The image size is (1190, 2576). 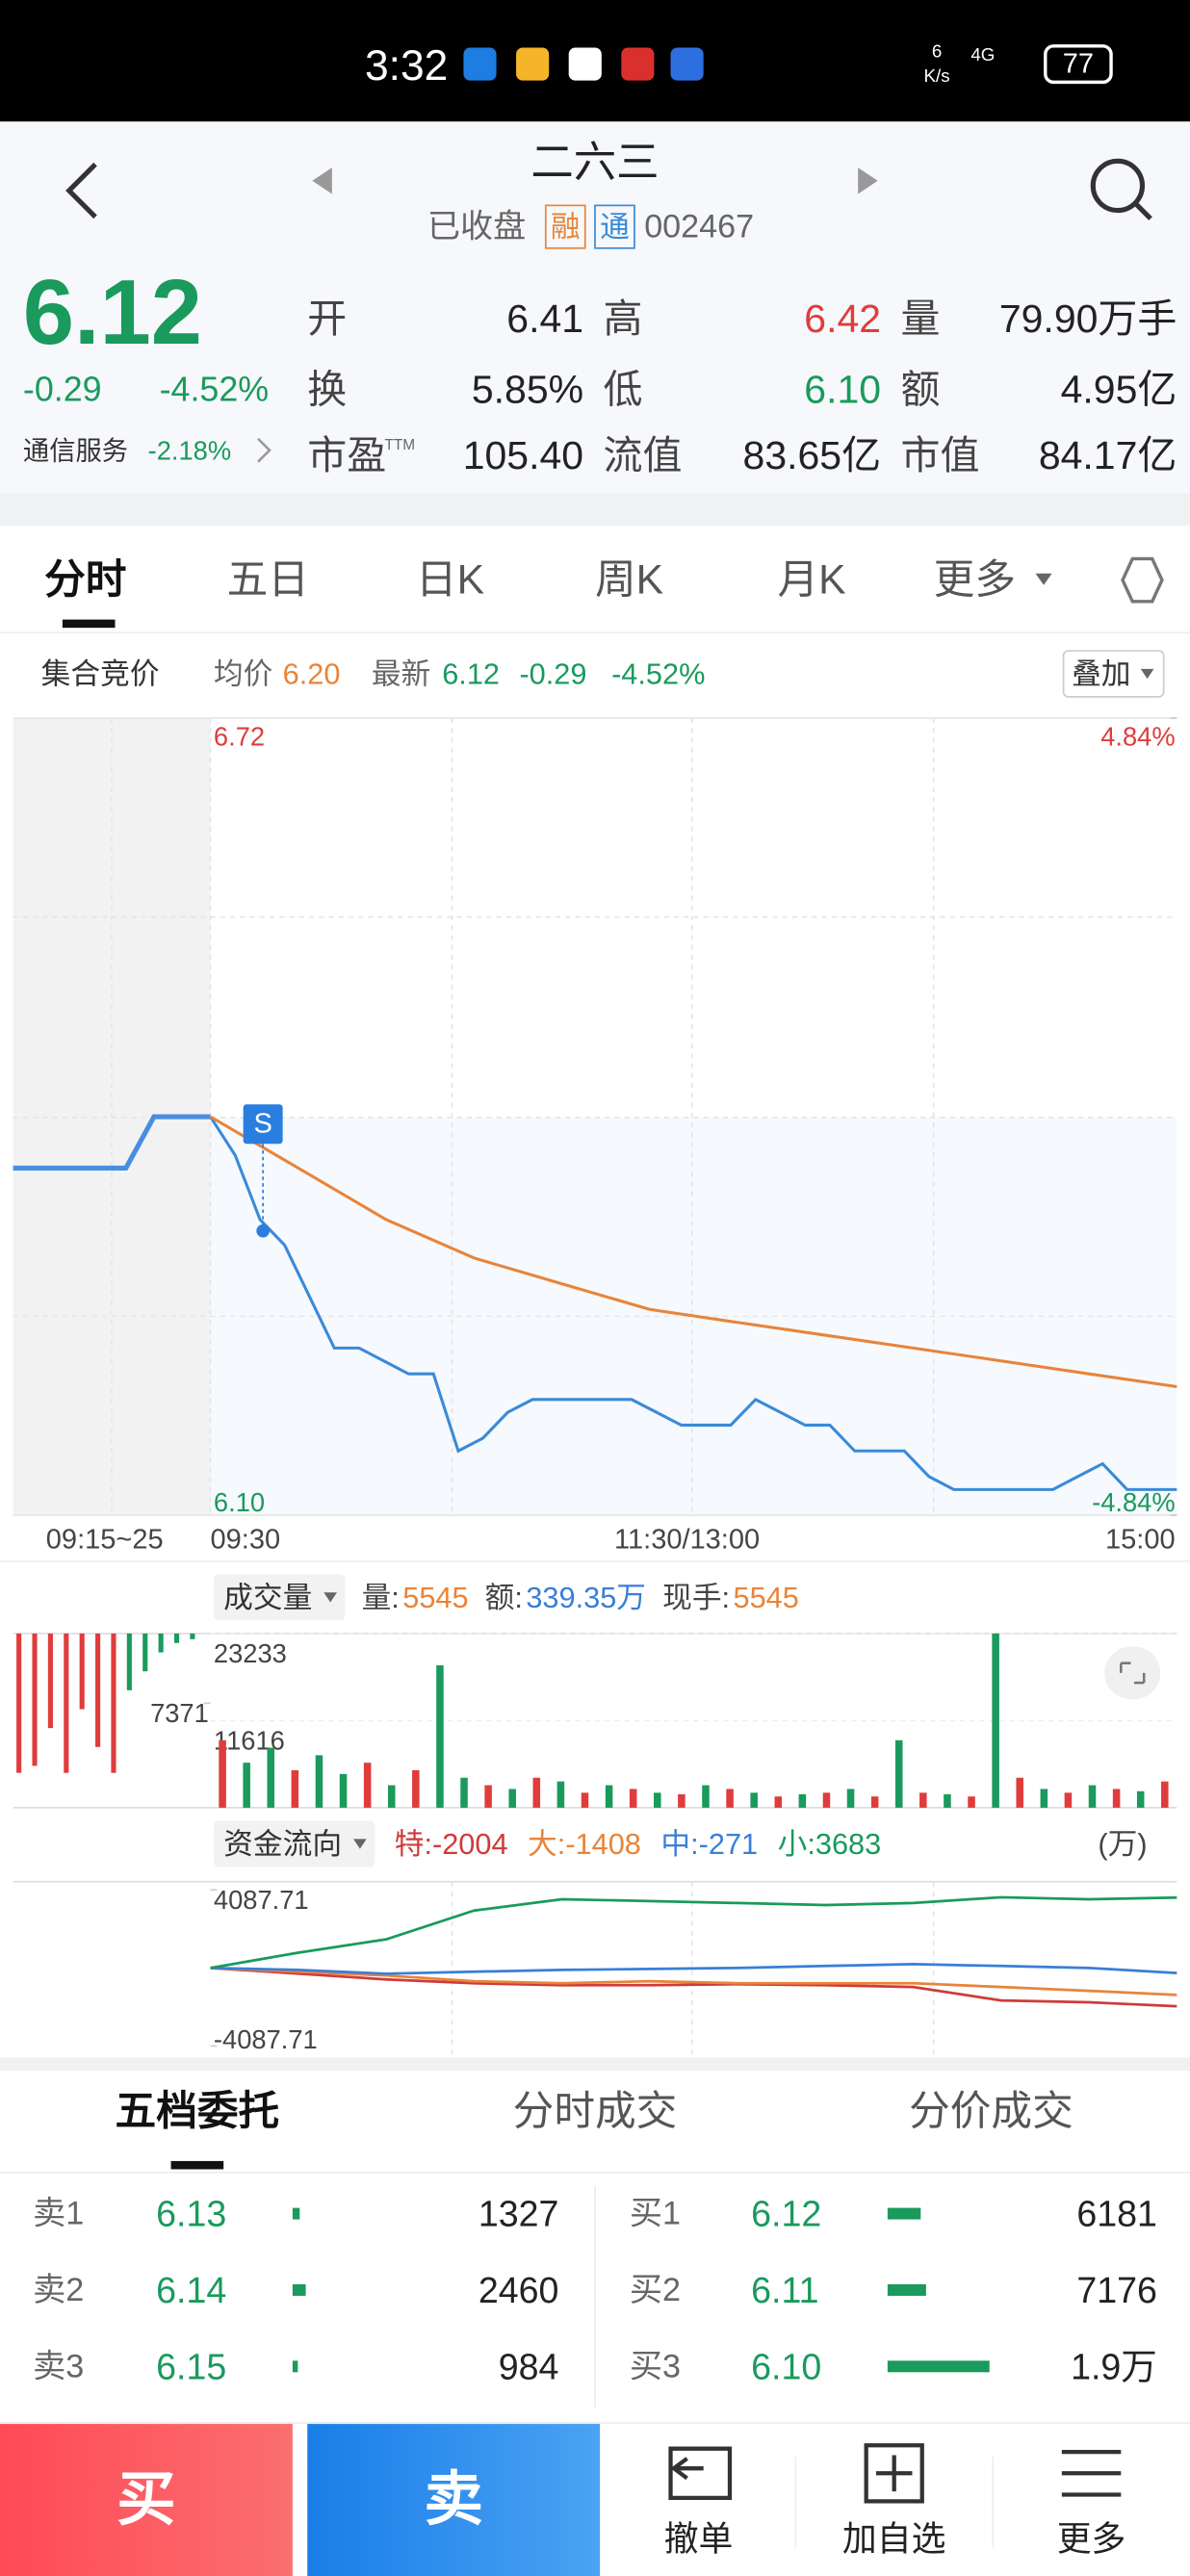 I want to click on stat-label: 换, so click(x=327, y=390).